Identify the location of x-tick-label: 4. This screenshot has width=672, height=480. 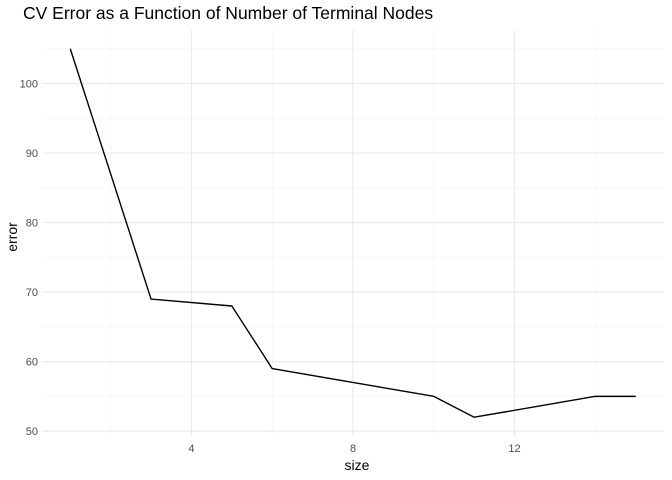
(191, 449).